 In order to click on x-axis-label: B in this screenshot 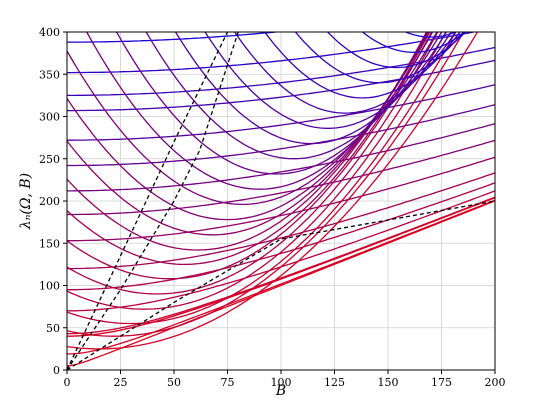, I will do `click(280, 391)`.